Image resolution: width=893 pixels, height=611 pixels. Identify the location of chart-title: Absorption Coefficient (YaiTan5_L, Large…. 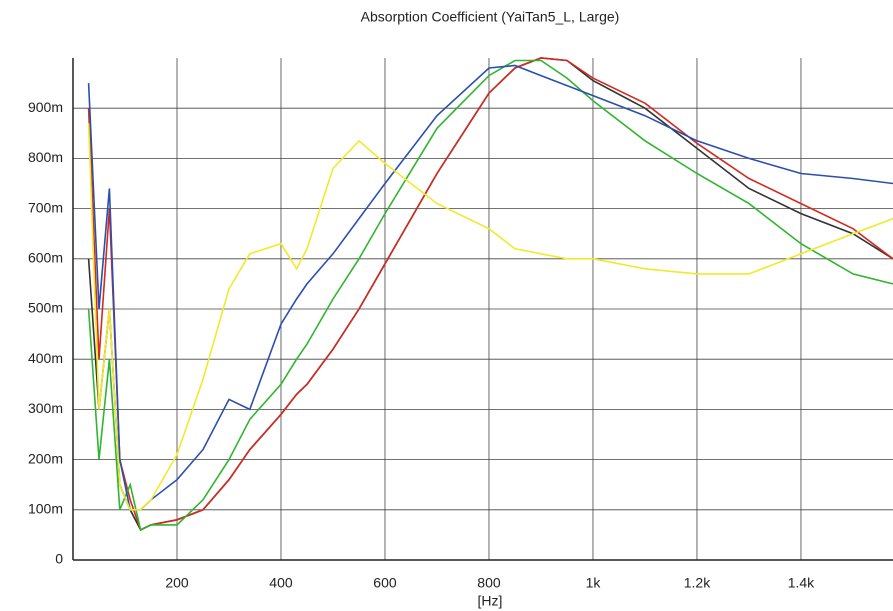
(490, 17).